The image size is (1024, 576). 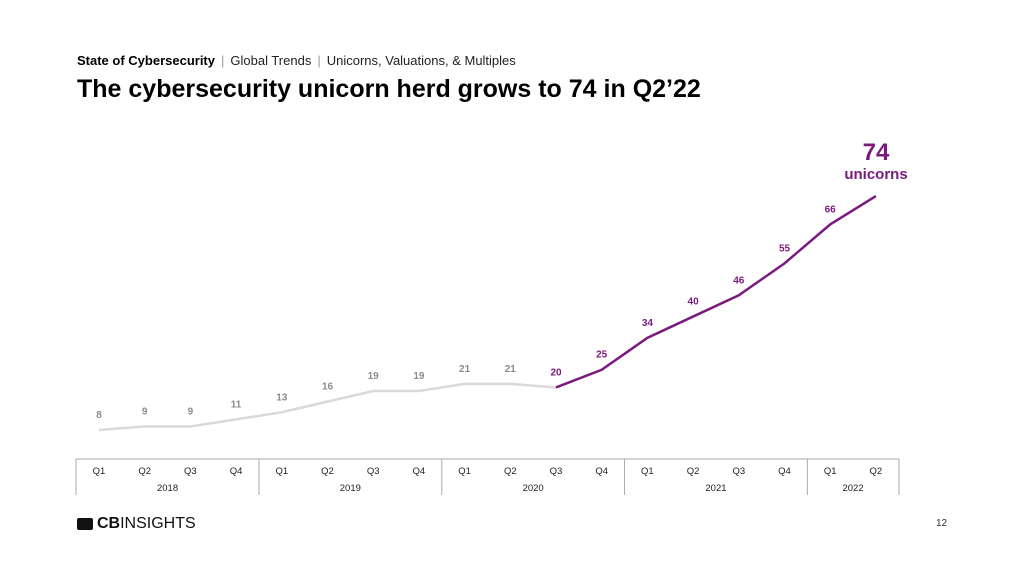 I want to click on data-label: 55, so click(x=785, y=248).